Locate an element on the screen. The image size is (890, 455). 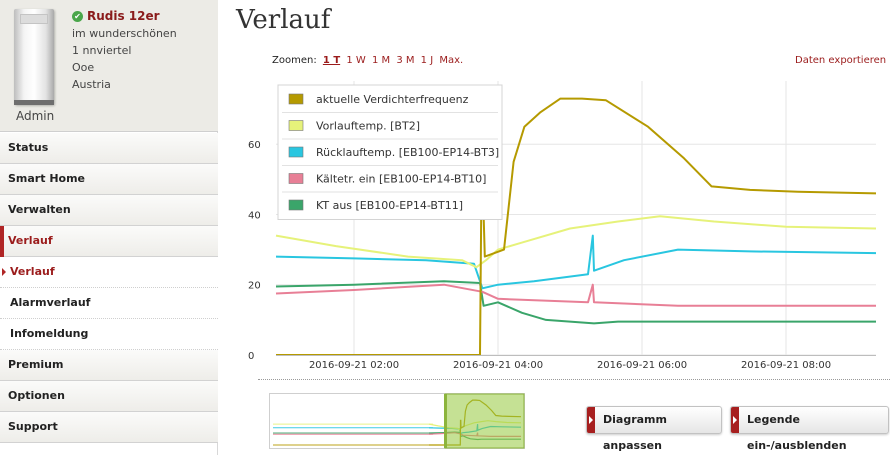
user-role-label: Admin is located at coordinates (35, 116).